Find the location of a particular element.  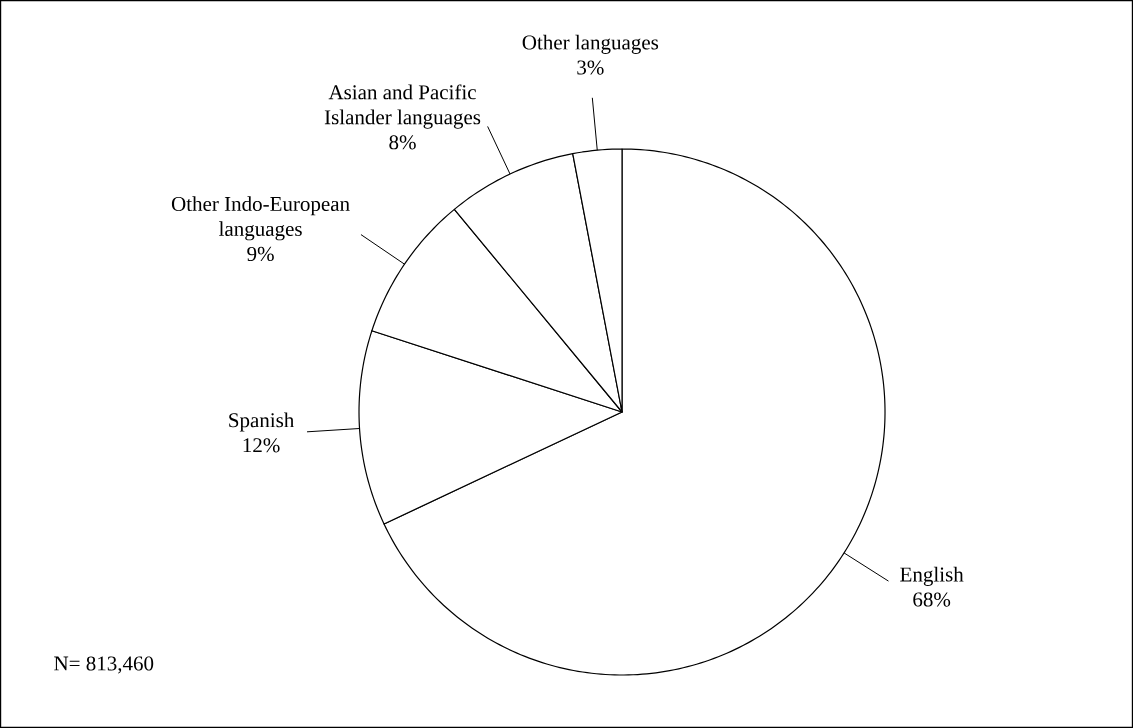

slice-label: English is located at coordinates (932, 576).